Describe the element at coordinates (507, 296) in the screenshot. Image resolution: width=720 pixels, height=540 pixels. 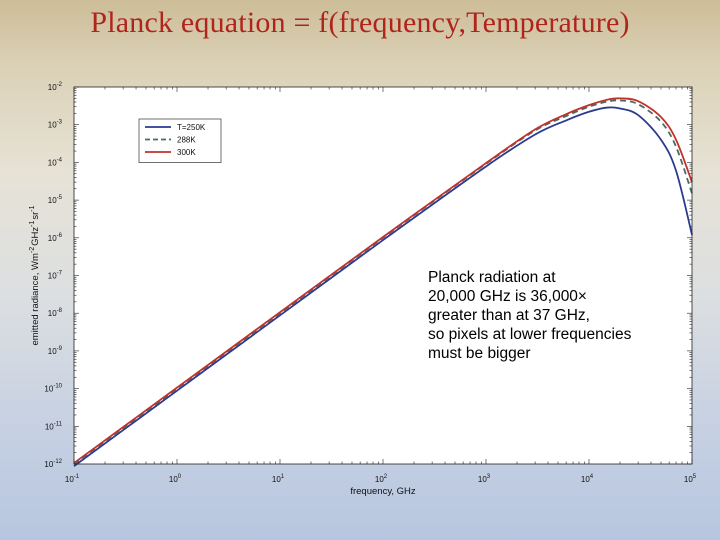
I see `annotation-line: 20,000 GHz is 36,000×` at that location.